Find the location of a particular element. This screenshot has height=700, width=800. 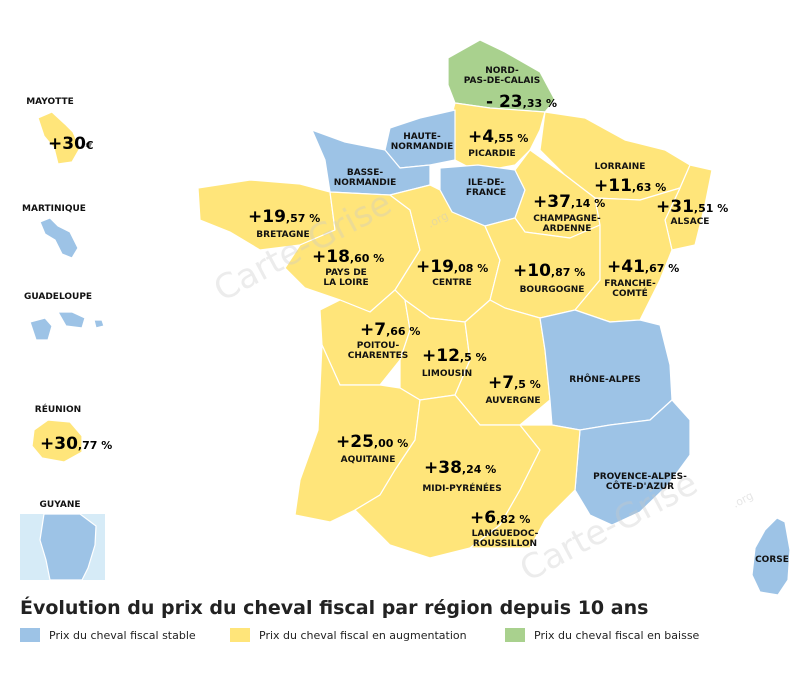

region-label-ile-de-france: FRANCE is located at coordinates (486, 193).